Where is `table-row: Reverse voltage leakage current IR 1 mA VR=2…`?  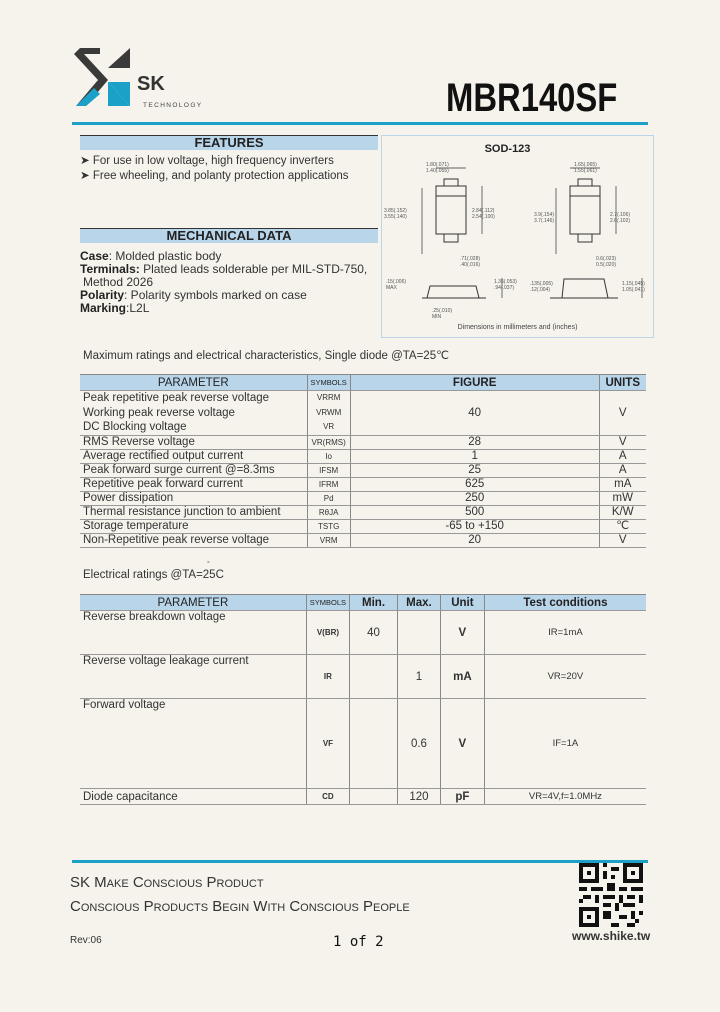 table-row: Reverse voltage leakage current IR 1 mA VR=2… is located at coordinates (363, 676).